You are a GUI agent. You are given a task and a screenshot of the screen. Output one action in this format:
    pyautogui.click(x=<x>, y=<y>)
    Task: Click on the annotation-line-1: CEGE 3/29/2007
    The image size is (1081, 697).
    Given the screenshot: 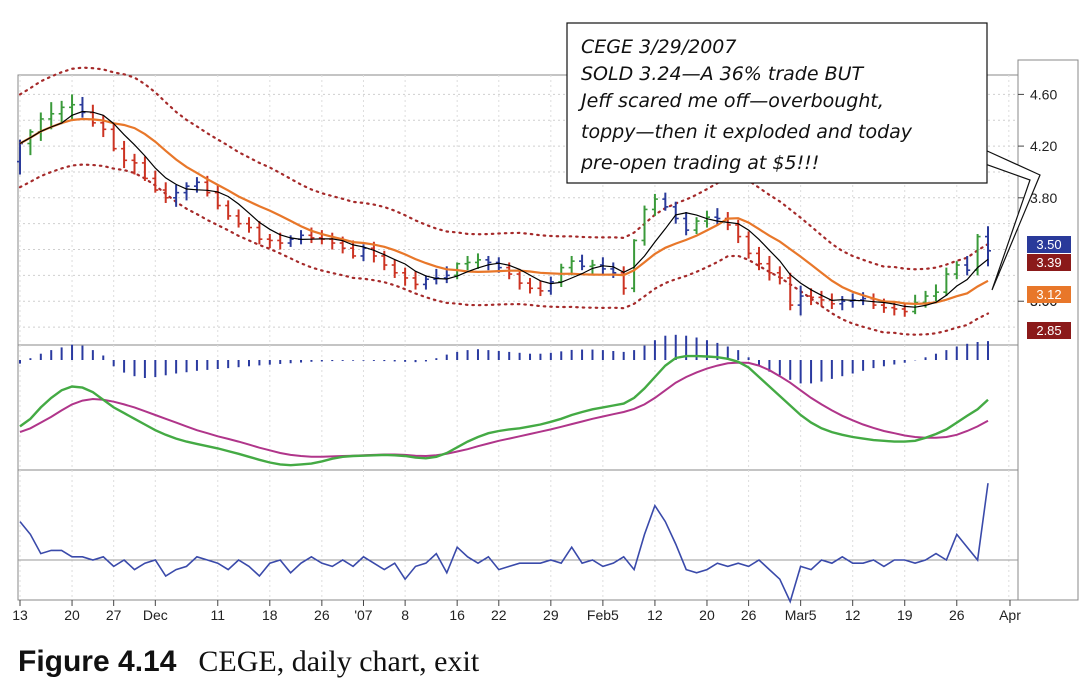 What is the action you would take?
    pyautogui.click(x=658, y=47)
    